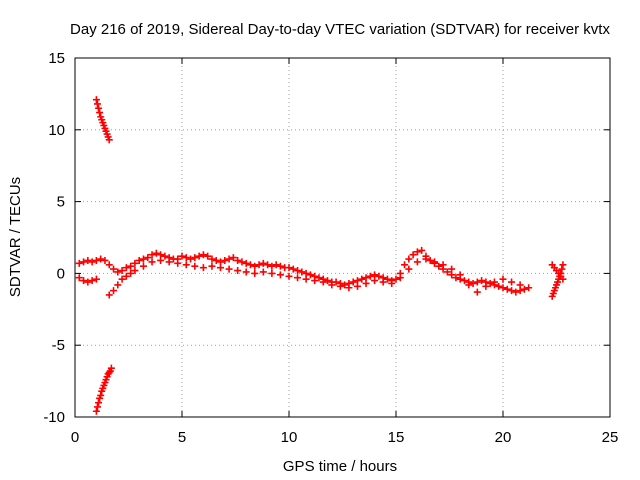  What do you see at coordinates (61, 273) in the screenshot?
I see `y-tick-label: 0` at bounding box center [61, 273].